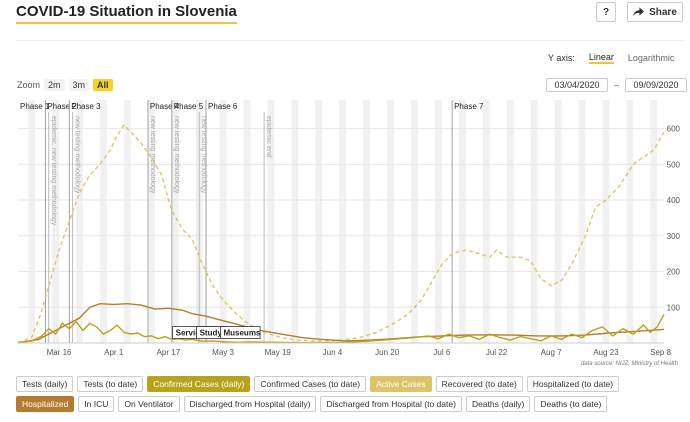 The height and width of the screenshot is (422, 690). Describe the element at coordinates (606, 352) in the screenshot. I see `x-tick-label: Aug 23` at that location.